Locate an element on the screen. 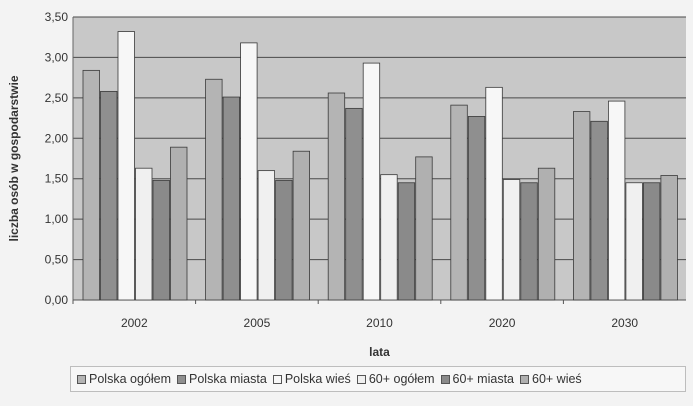 Image resolution: width=693 pixels, height=406 pixels. y-tick-label: 2,50 is located at coordinates (57, 98).